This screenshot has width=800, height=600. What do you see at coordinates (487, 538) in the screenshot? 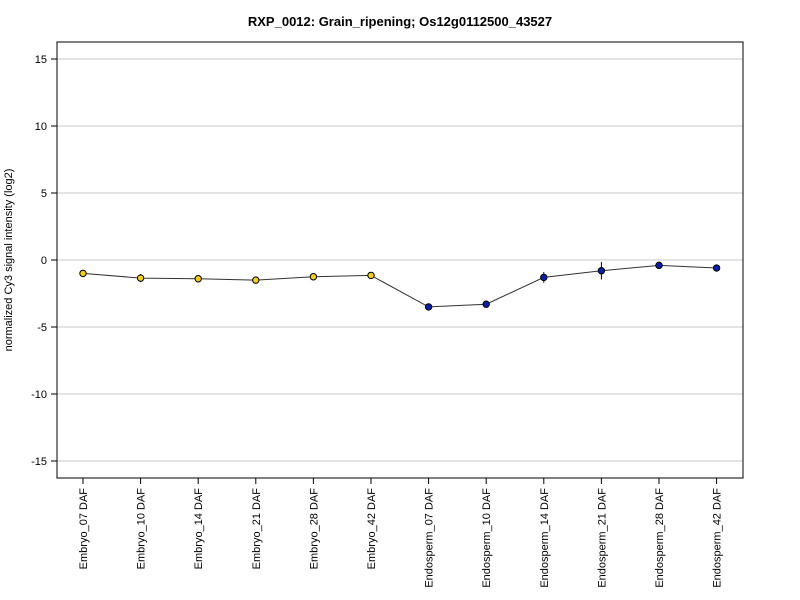
I see `x-tick-label: Endosperm_10 DAF` at bounding box center [487, 538].